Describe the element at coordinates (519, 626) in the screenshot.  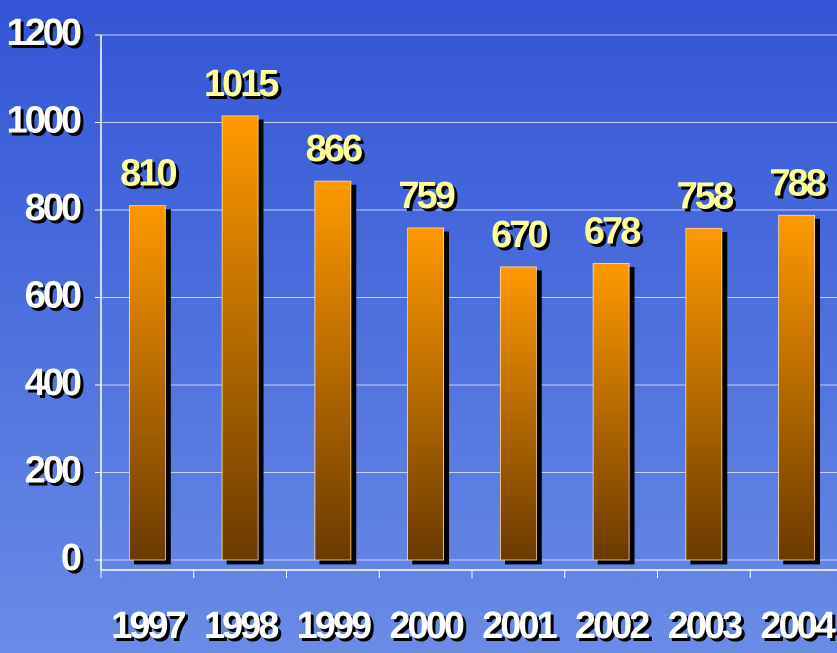
I see `x-tick-label: 2001` at that location.